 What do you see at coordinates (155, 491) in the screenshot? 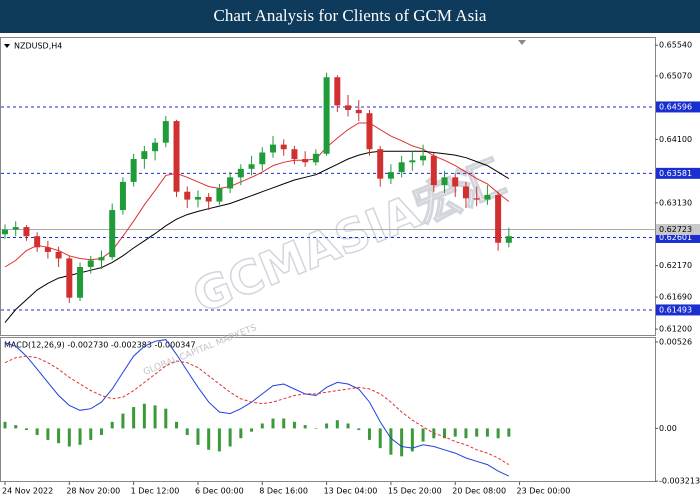
I see `x-tick-label: 1 Dec 12:00` at bounding box center [155, 491].